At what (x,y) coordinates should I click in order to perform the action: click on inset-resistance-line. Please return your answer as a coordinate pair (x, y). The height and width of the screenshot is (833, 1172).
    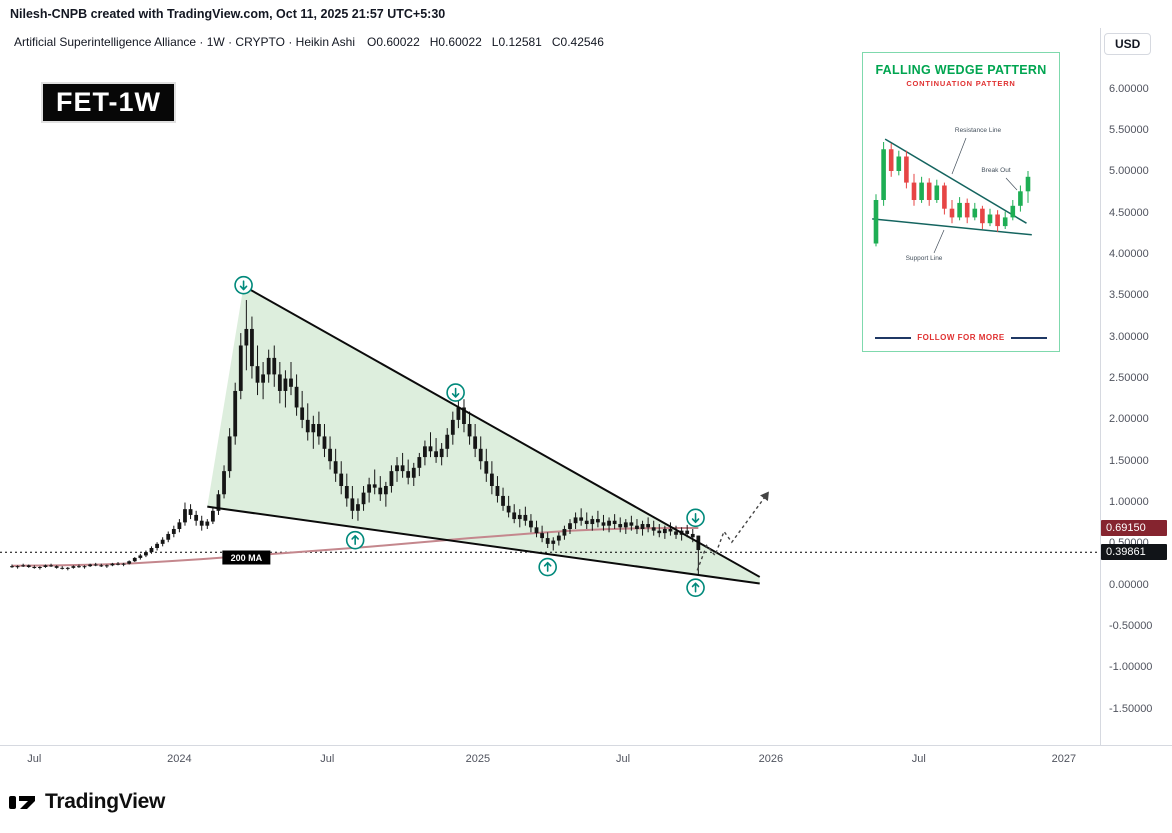
    Looking at the image, I should click on (955, 181).